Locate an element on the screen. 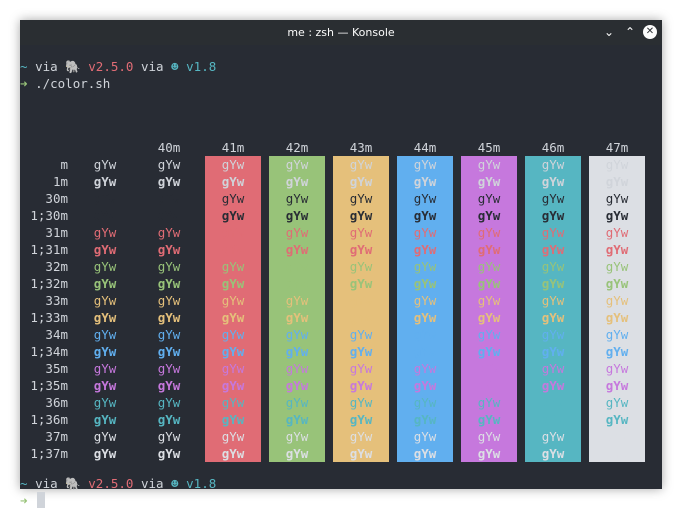 The image size is (682, 509). close-button: ✕ is located at coordinates (650, 32).